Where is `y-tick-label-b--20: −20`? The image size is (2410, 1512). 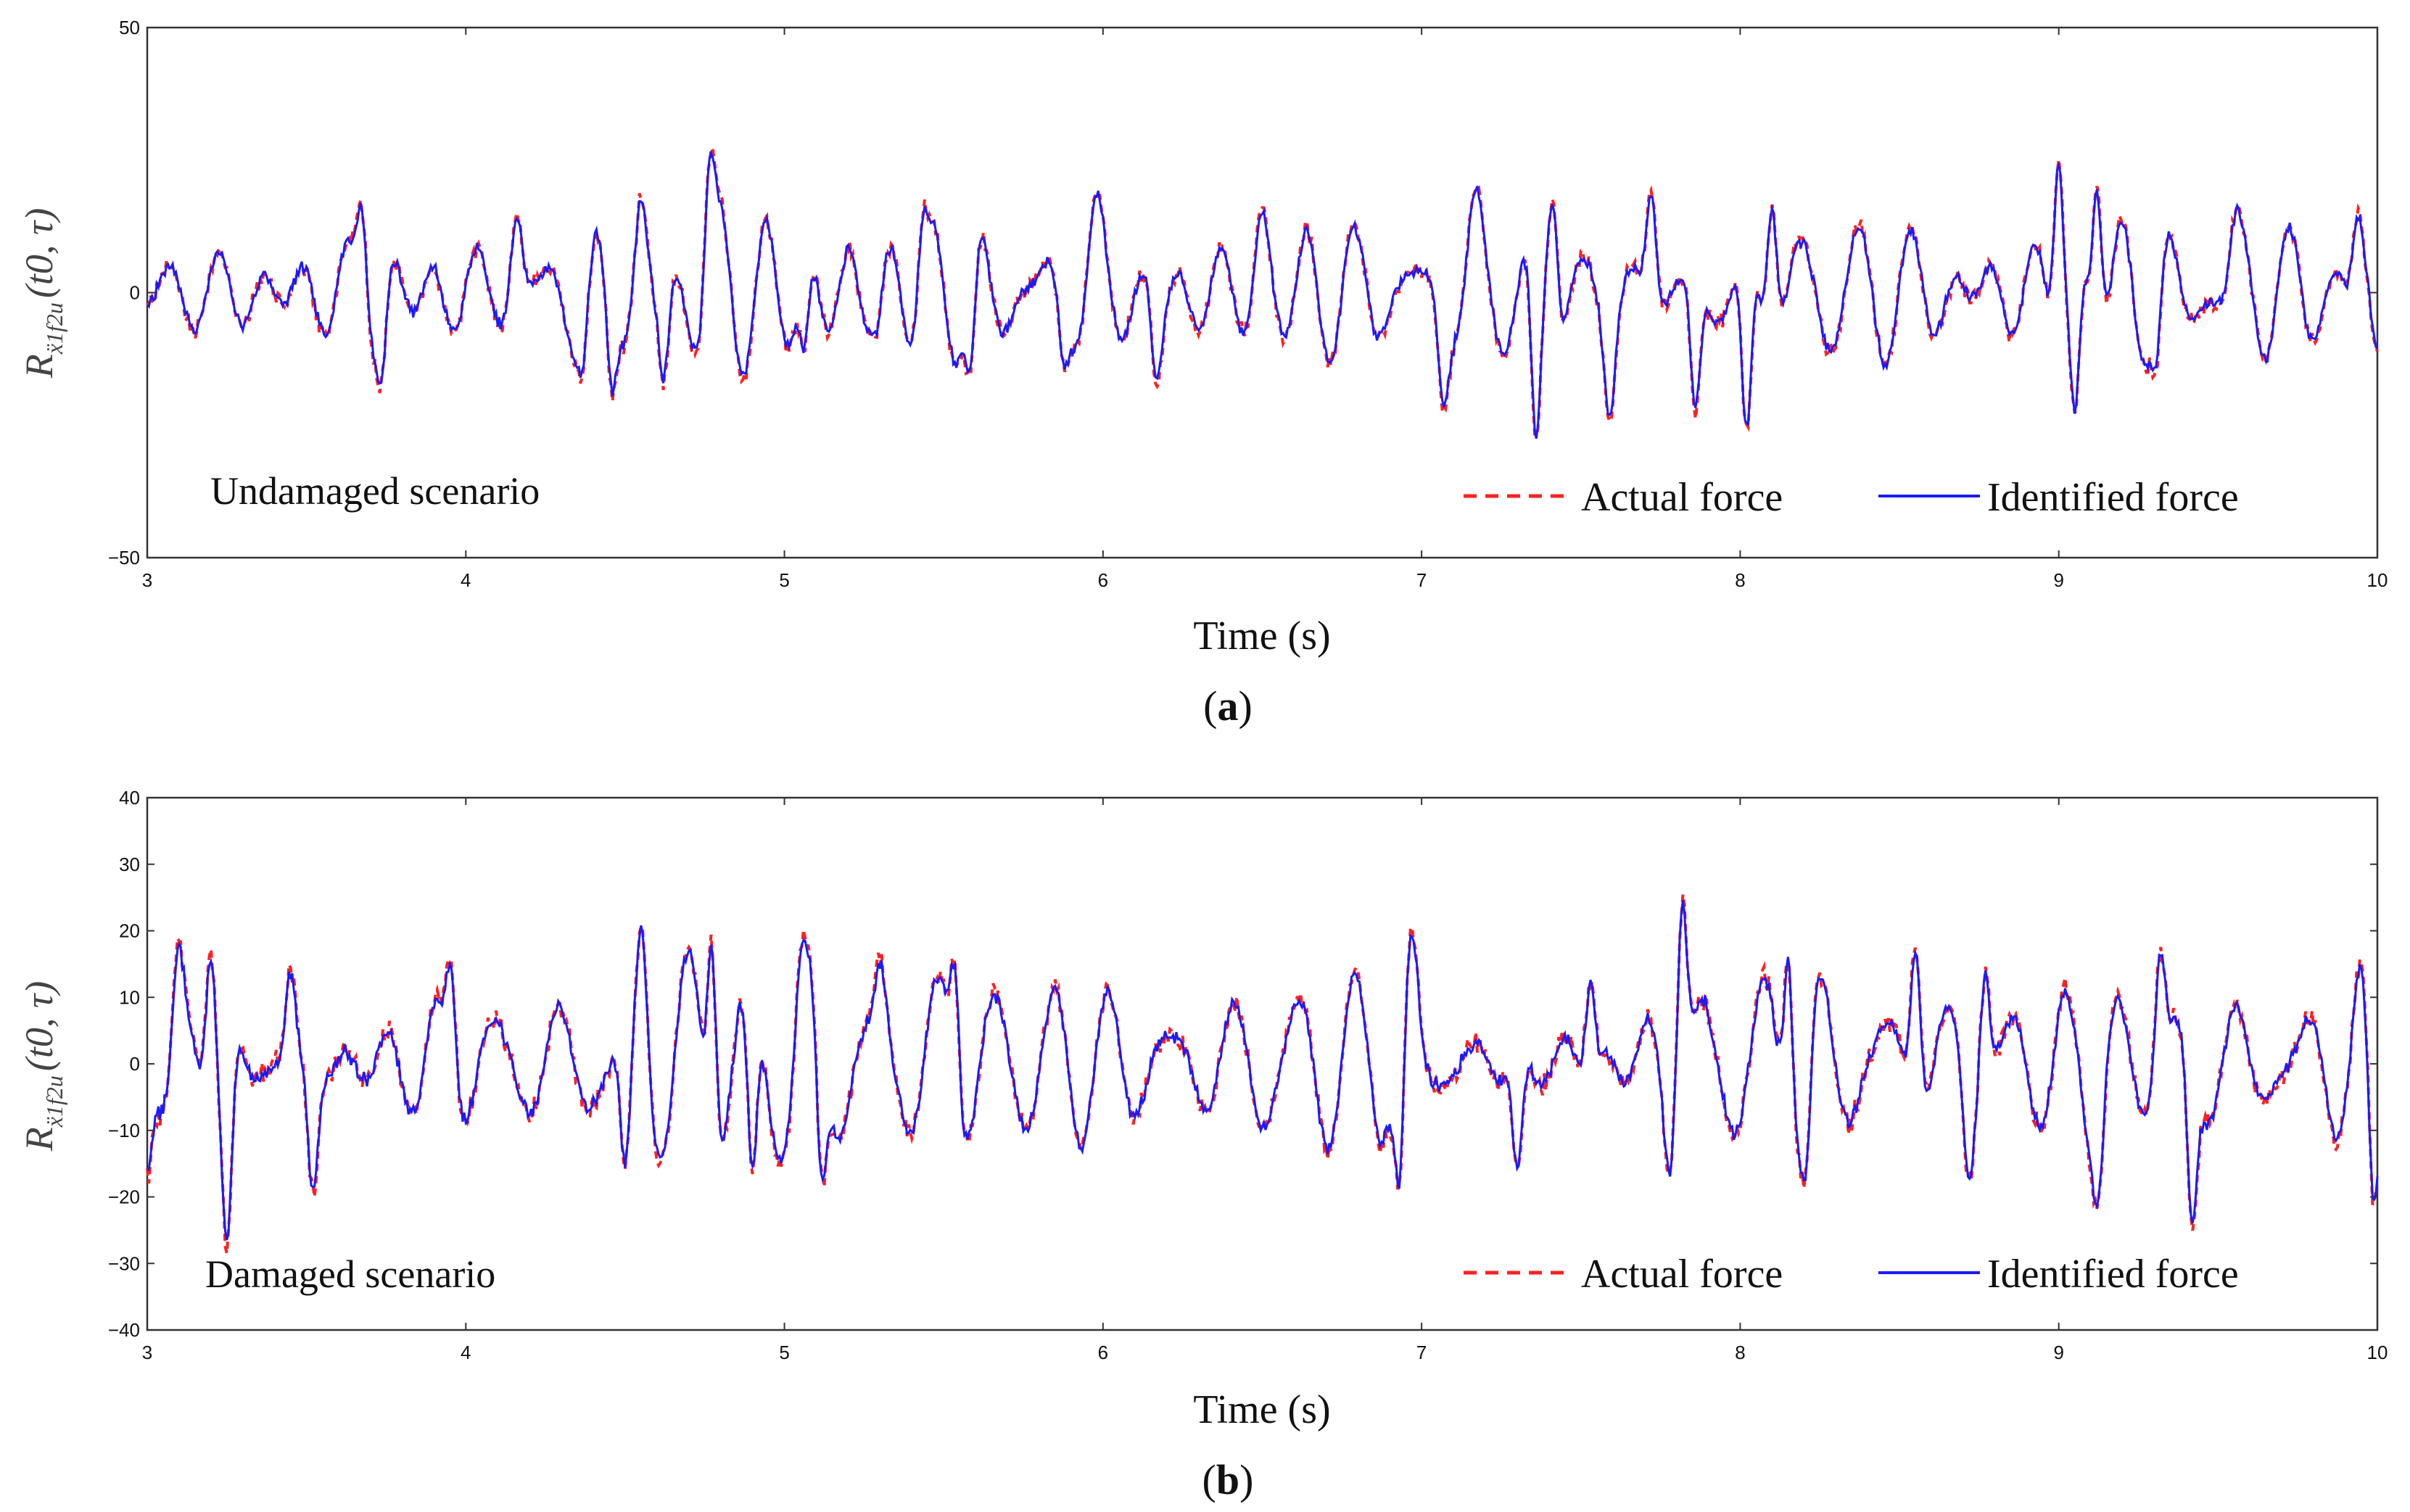
y-tick-label-b--20: −20 is located at coordinates (124, 1197).